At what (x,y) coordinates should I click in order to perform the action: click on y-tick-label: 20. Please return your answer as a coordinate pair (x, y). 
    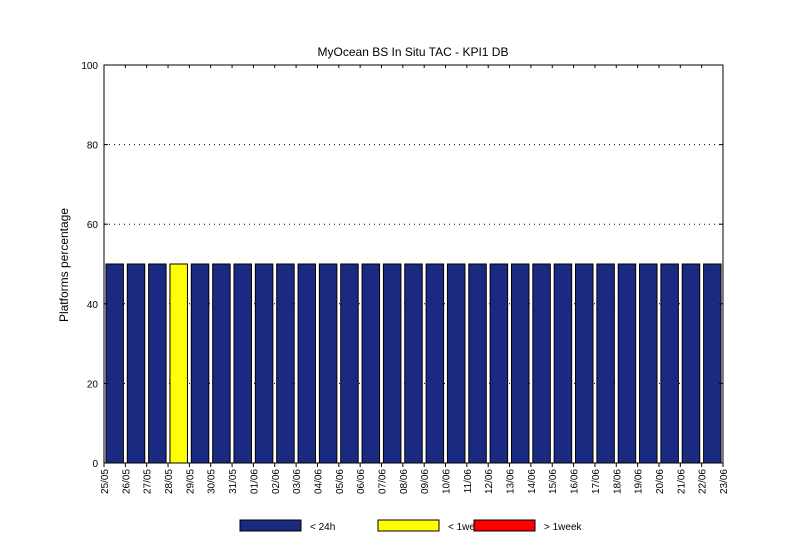
    Looking at the image, I should click on (93, 384).